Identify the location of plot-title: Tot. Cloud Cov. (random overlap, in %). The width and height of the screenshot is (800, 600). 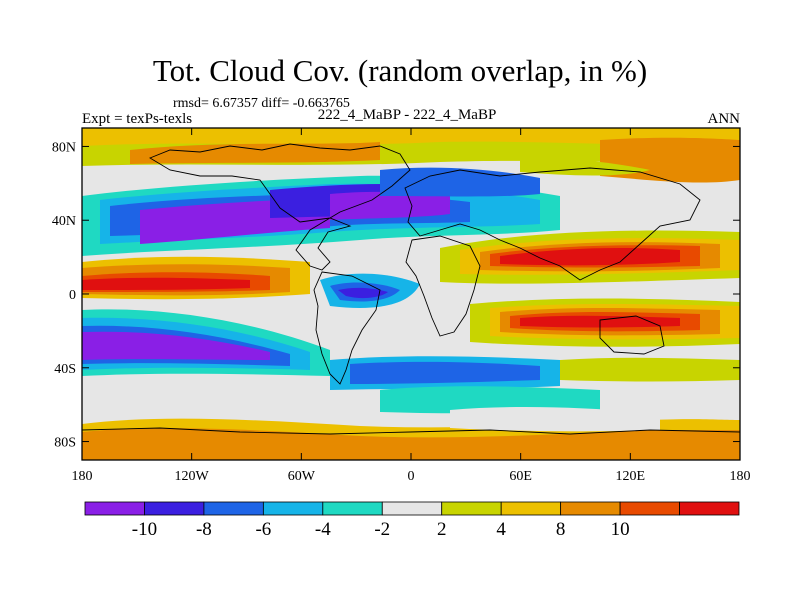
(400, 70).